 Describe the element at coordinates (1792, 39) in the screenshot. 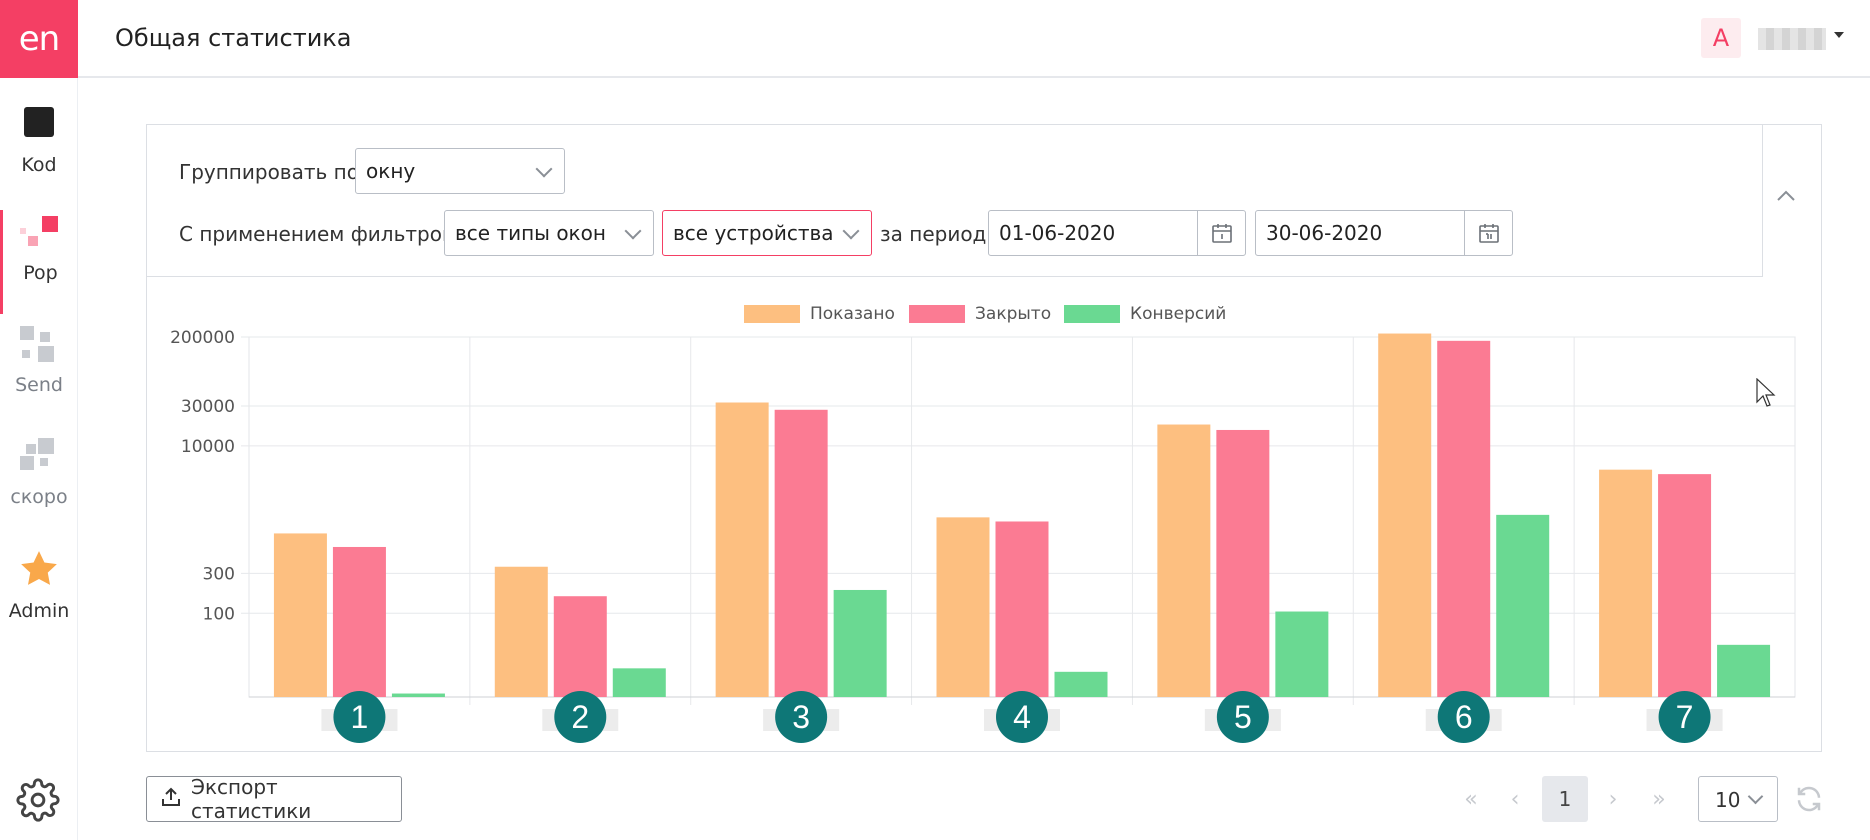

I see `user-name-redacted` at that location.